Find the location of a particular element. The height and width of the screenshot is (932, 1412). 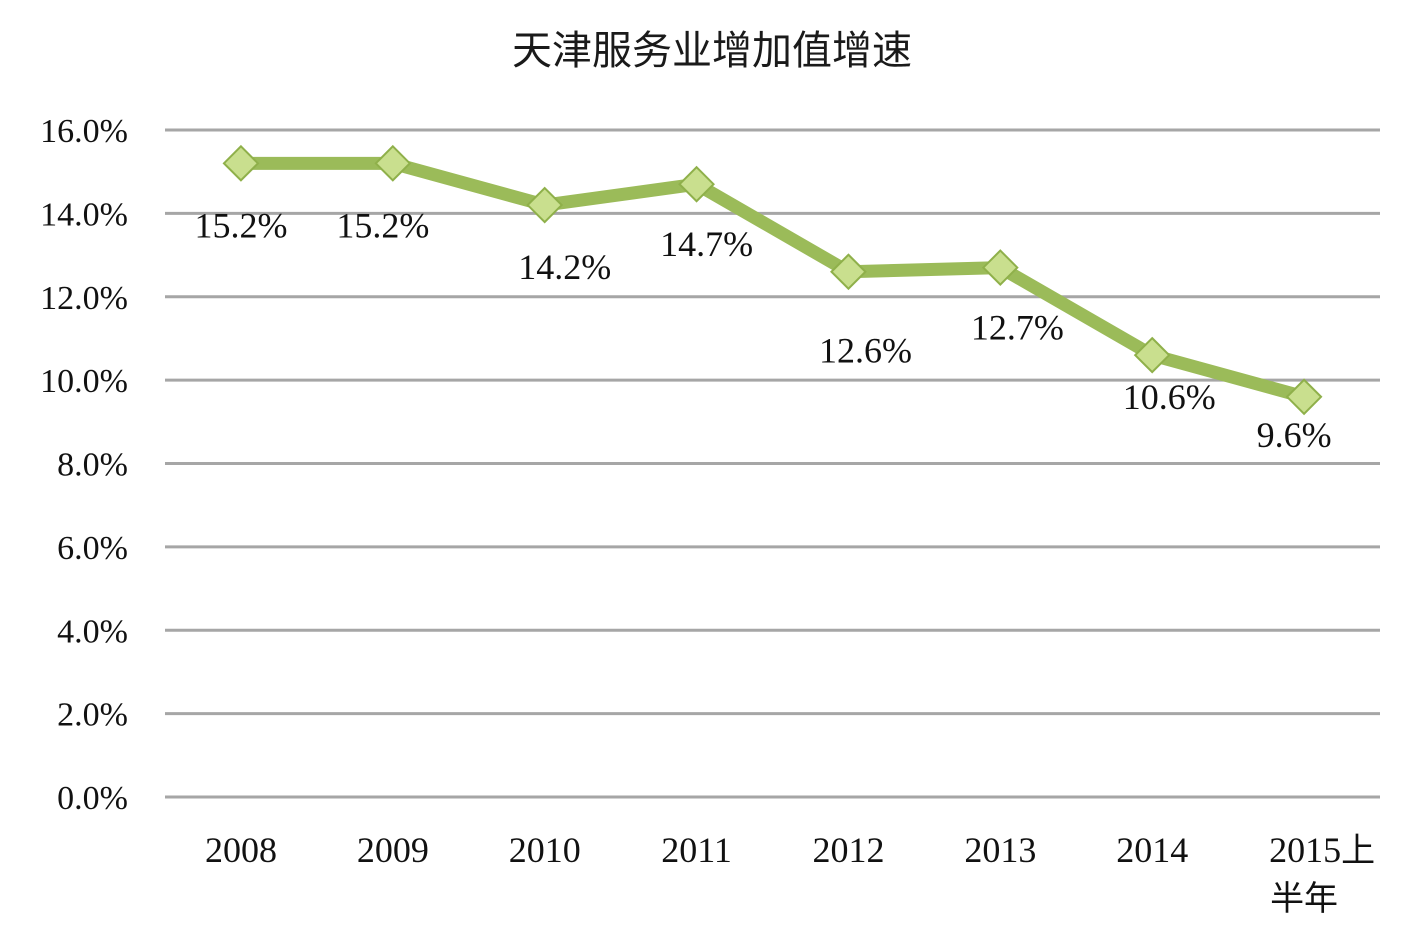

data-label: 12.7% is located at coordinates (1017, 328).